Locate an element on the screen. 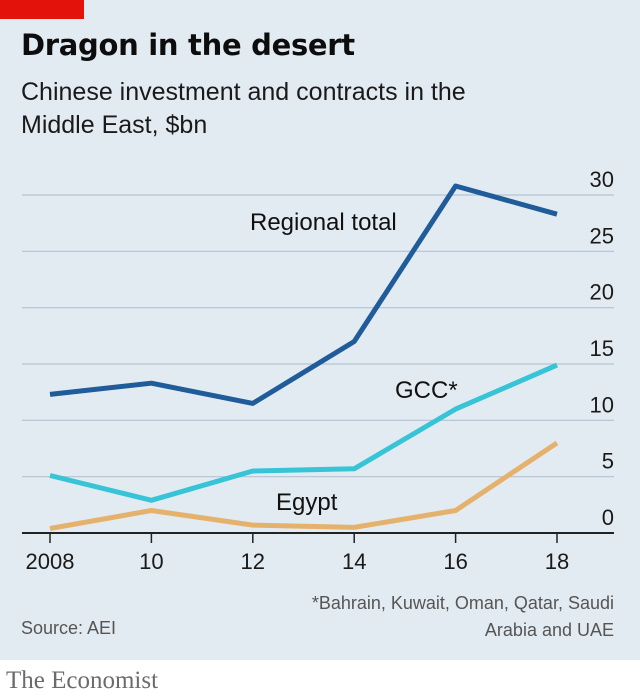 The image size is (640, 697). y-tick-label-0: 0 is located at coordinates (608, 517).